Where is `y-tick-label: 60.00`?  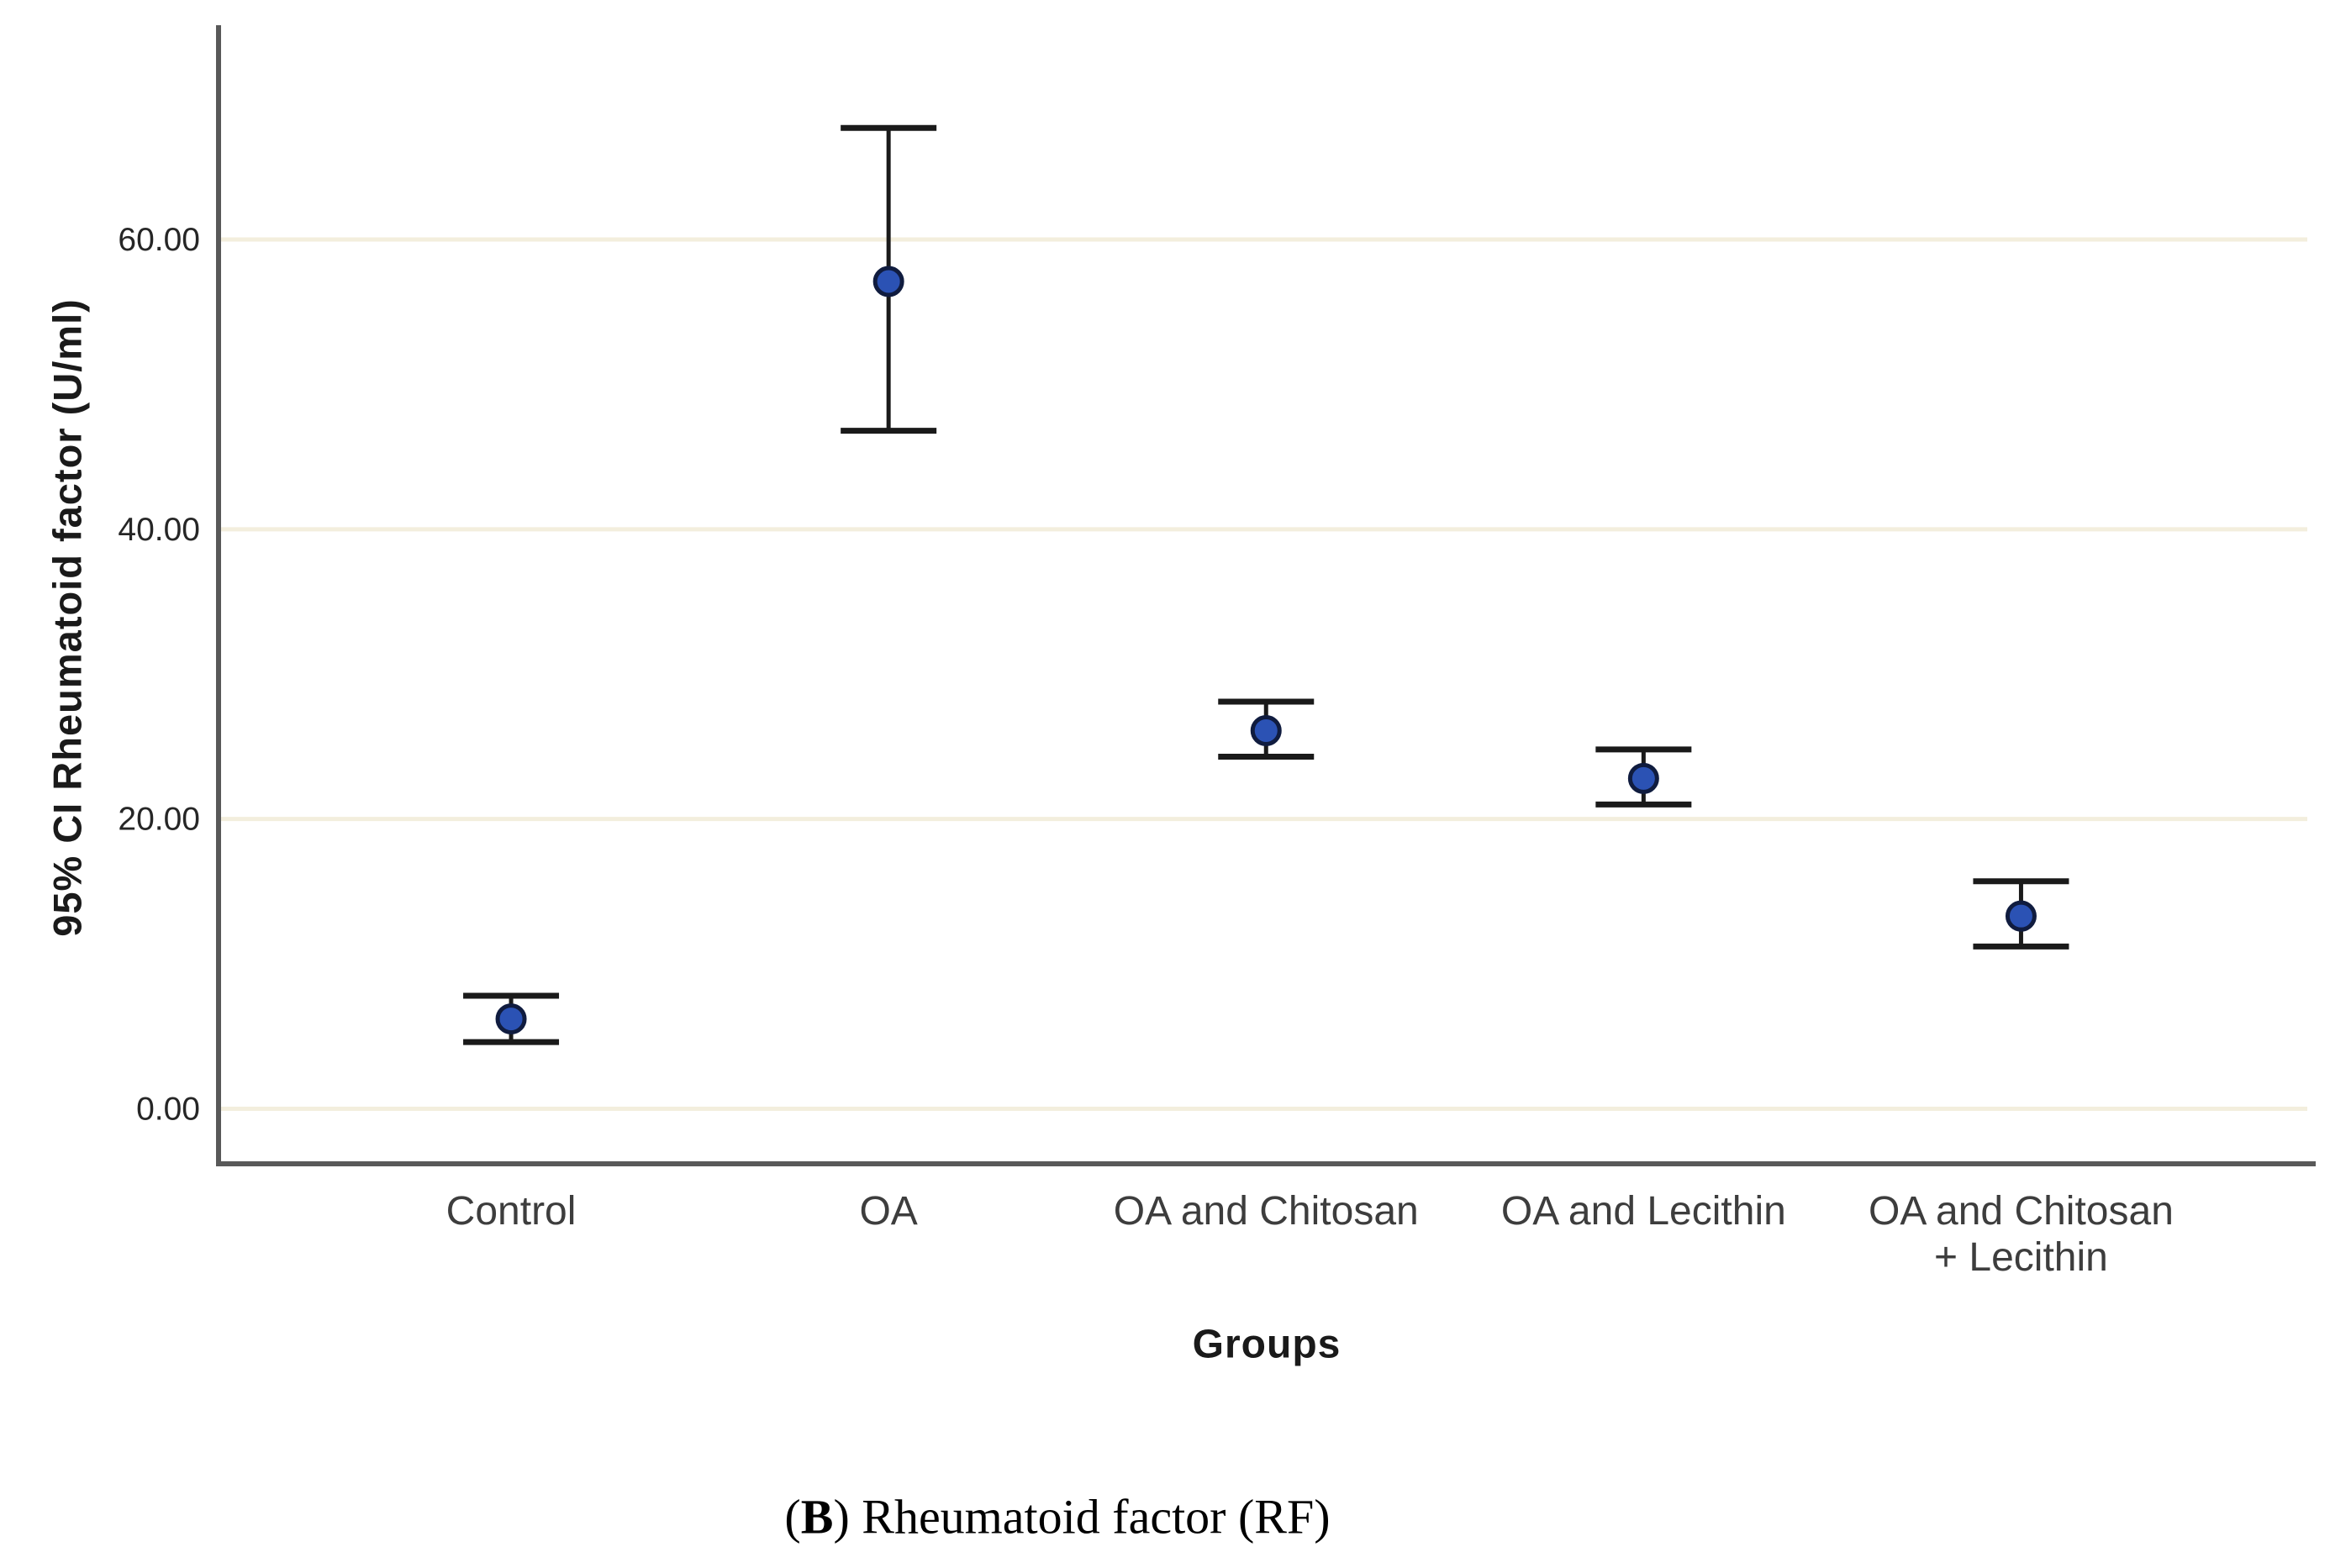 y-tick-label: 60.00 is located at coordinates (159, 240).